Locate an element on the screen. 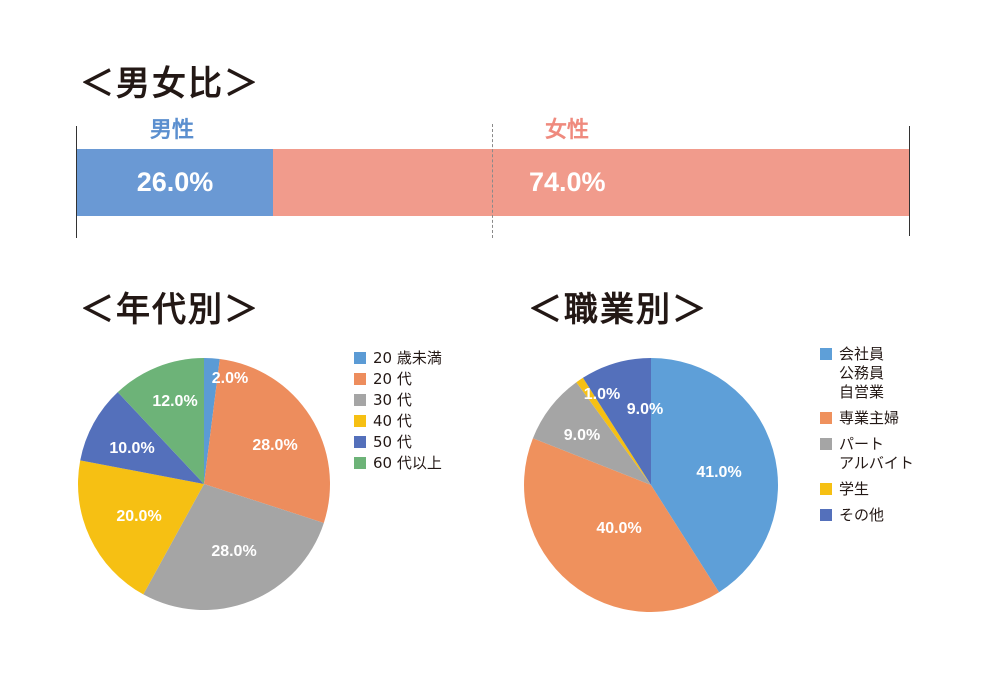 The width and height of the screenshot is (1000, 688). age-legend-item-0: 20 歳未満 is located at coordinates (398, 358).